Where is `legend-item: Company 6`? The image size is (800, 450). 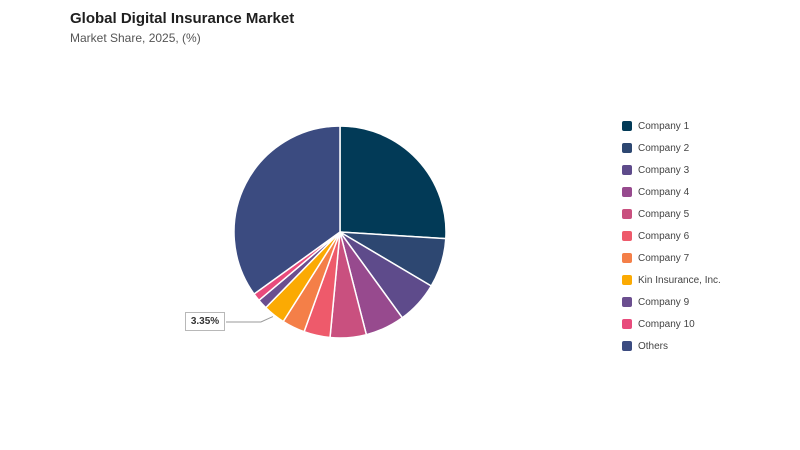
legend-item: Company 6 is located at coordinates (671, 236).